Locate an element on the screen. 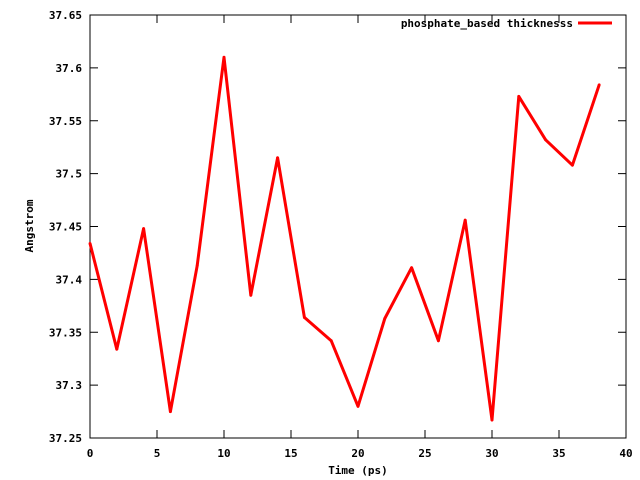  legend: phosphate_based thicknesss is located at coordinates (506, 23).